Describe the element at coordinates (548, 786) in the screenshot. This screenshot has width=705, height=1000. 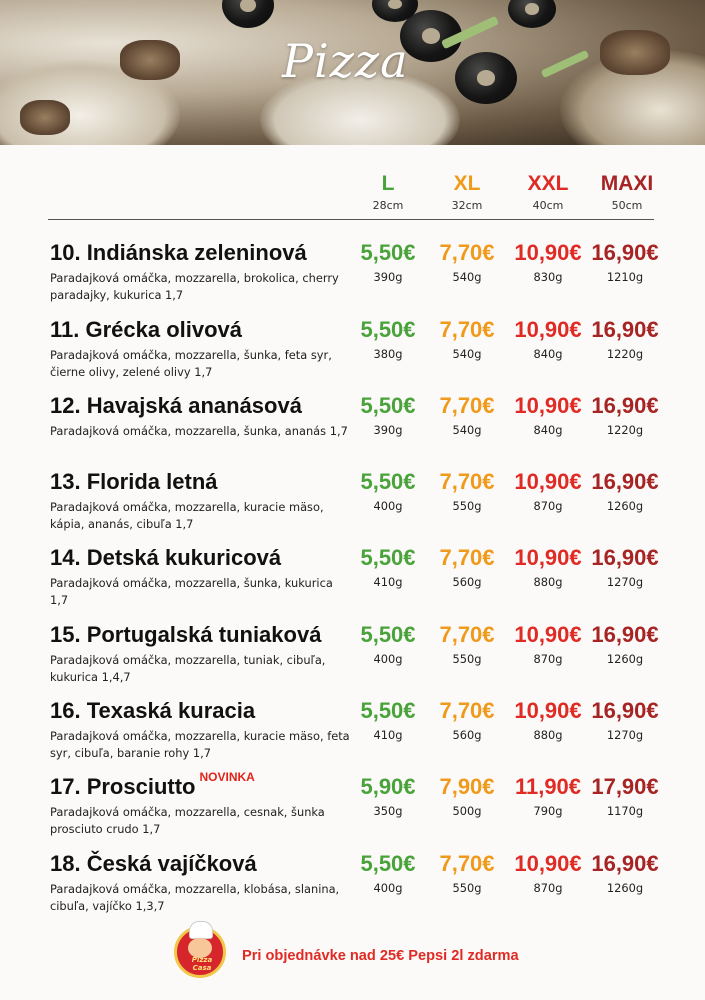
I see `price-xxl: 11,90€` at that location.